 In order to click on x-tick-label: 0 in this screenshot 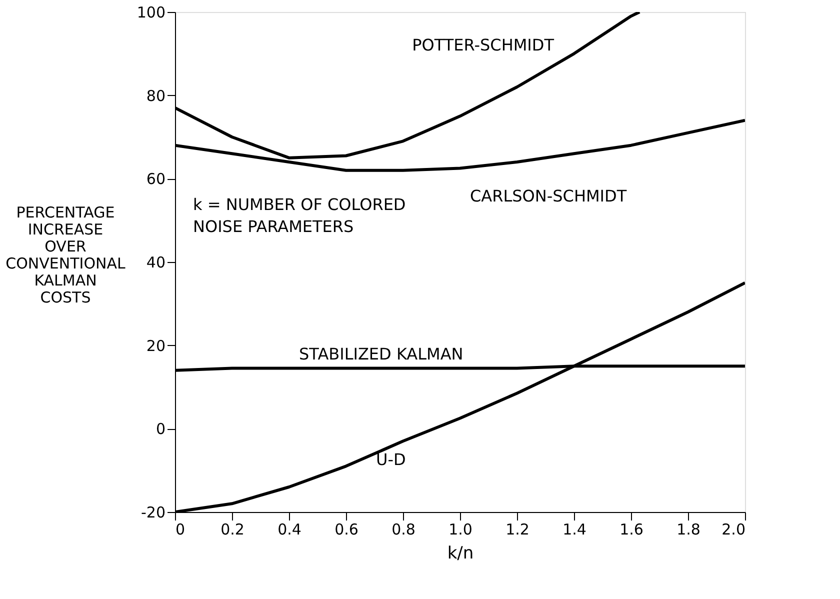, I will do `click(181, 529)`.